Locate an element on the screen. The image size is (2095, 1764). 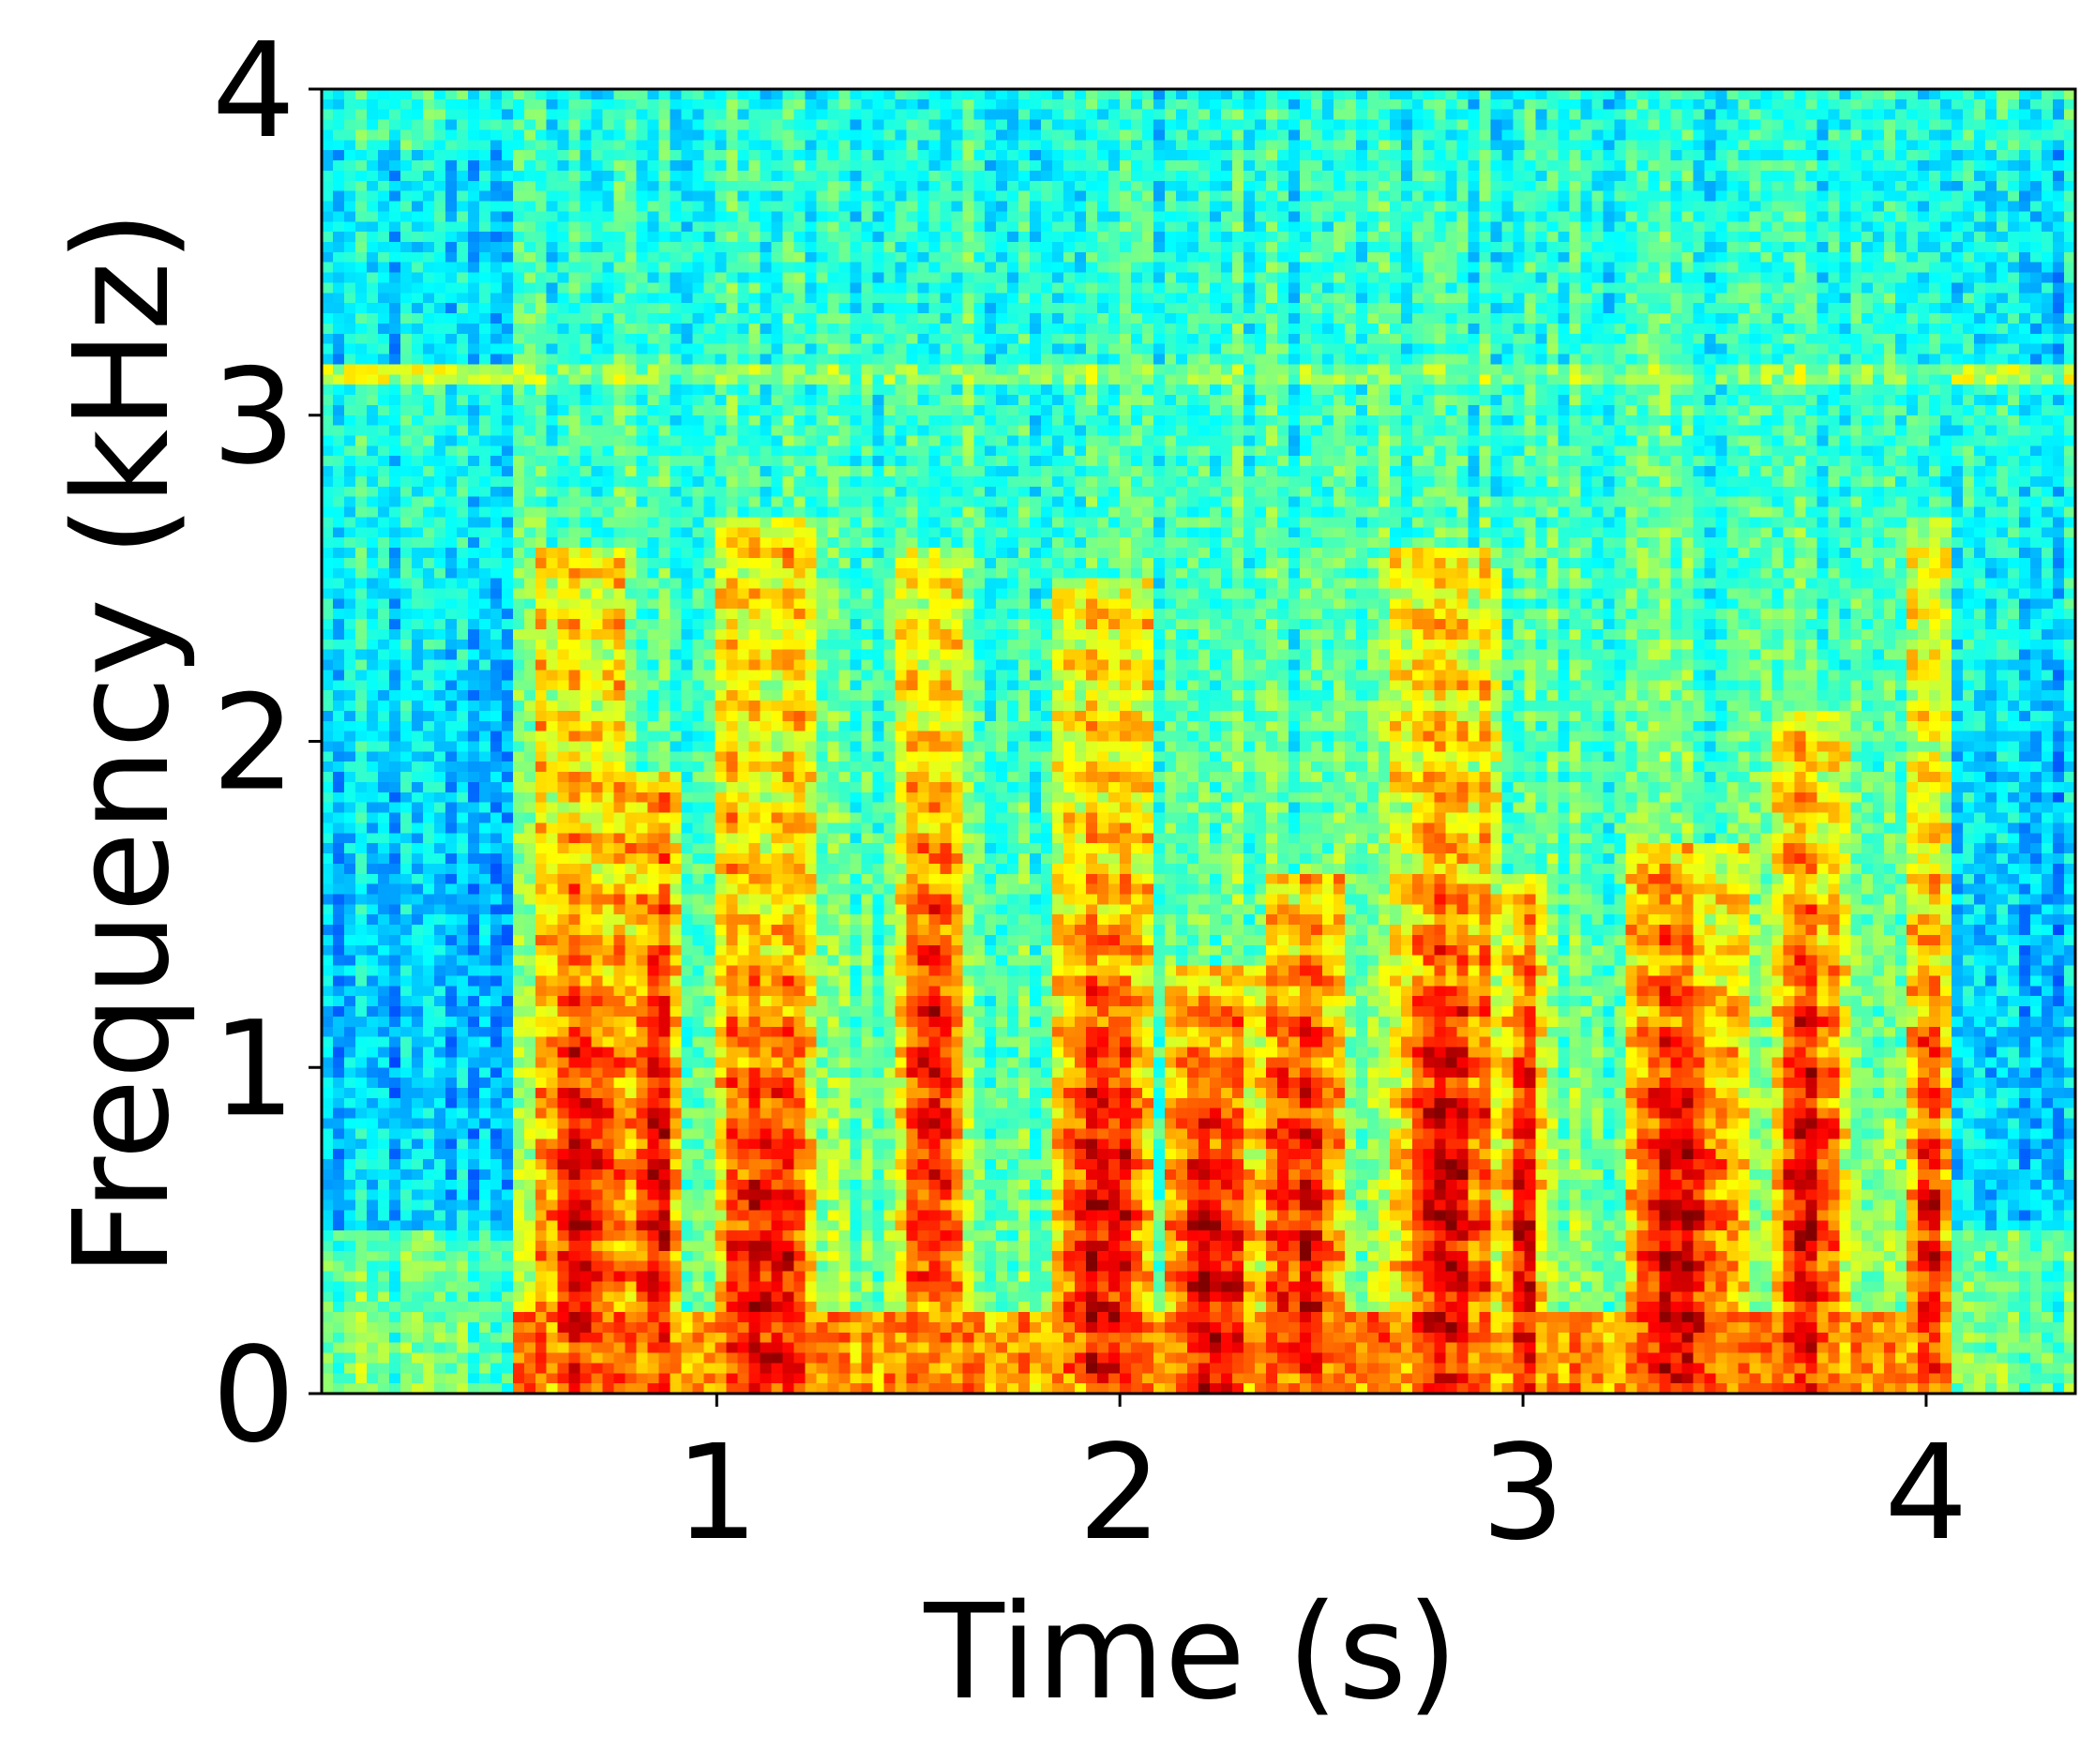
y-axis-label: Frequency (kHz) is located at coordinates (123, 744).